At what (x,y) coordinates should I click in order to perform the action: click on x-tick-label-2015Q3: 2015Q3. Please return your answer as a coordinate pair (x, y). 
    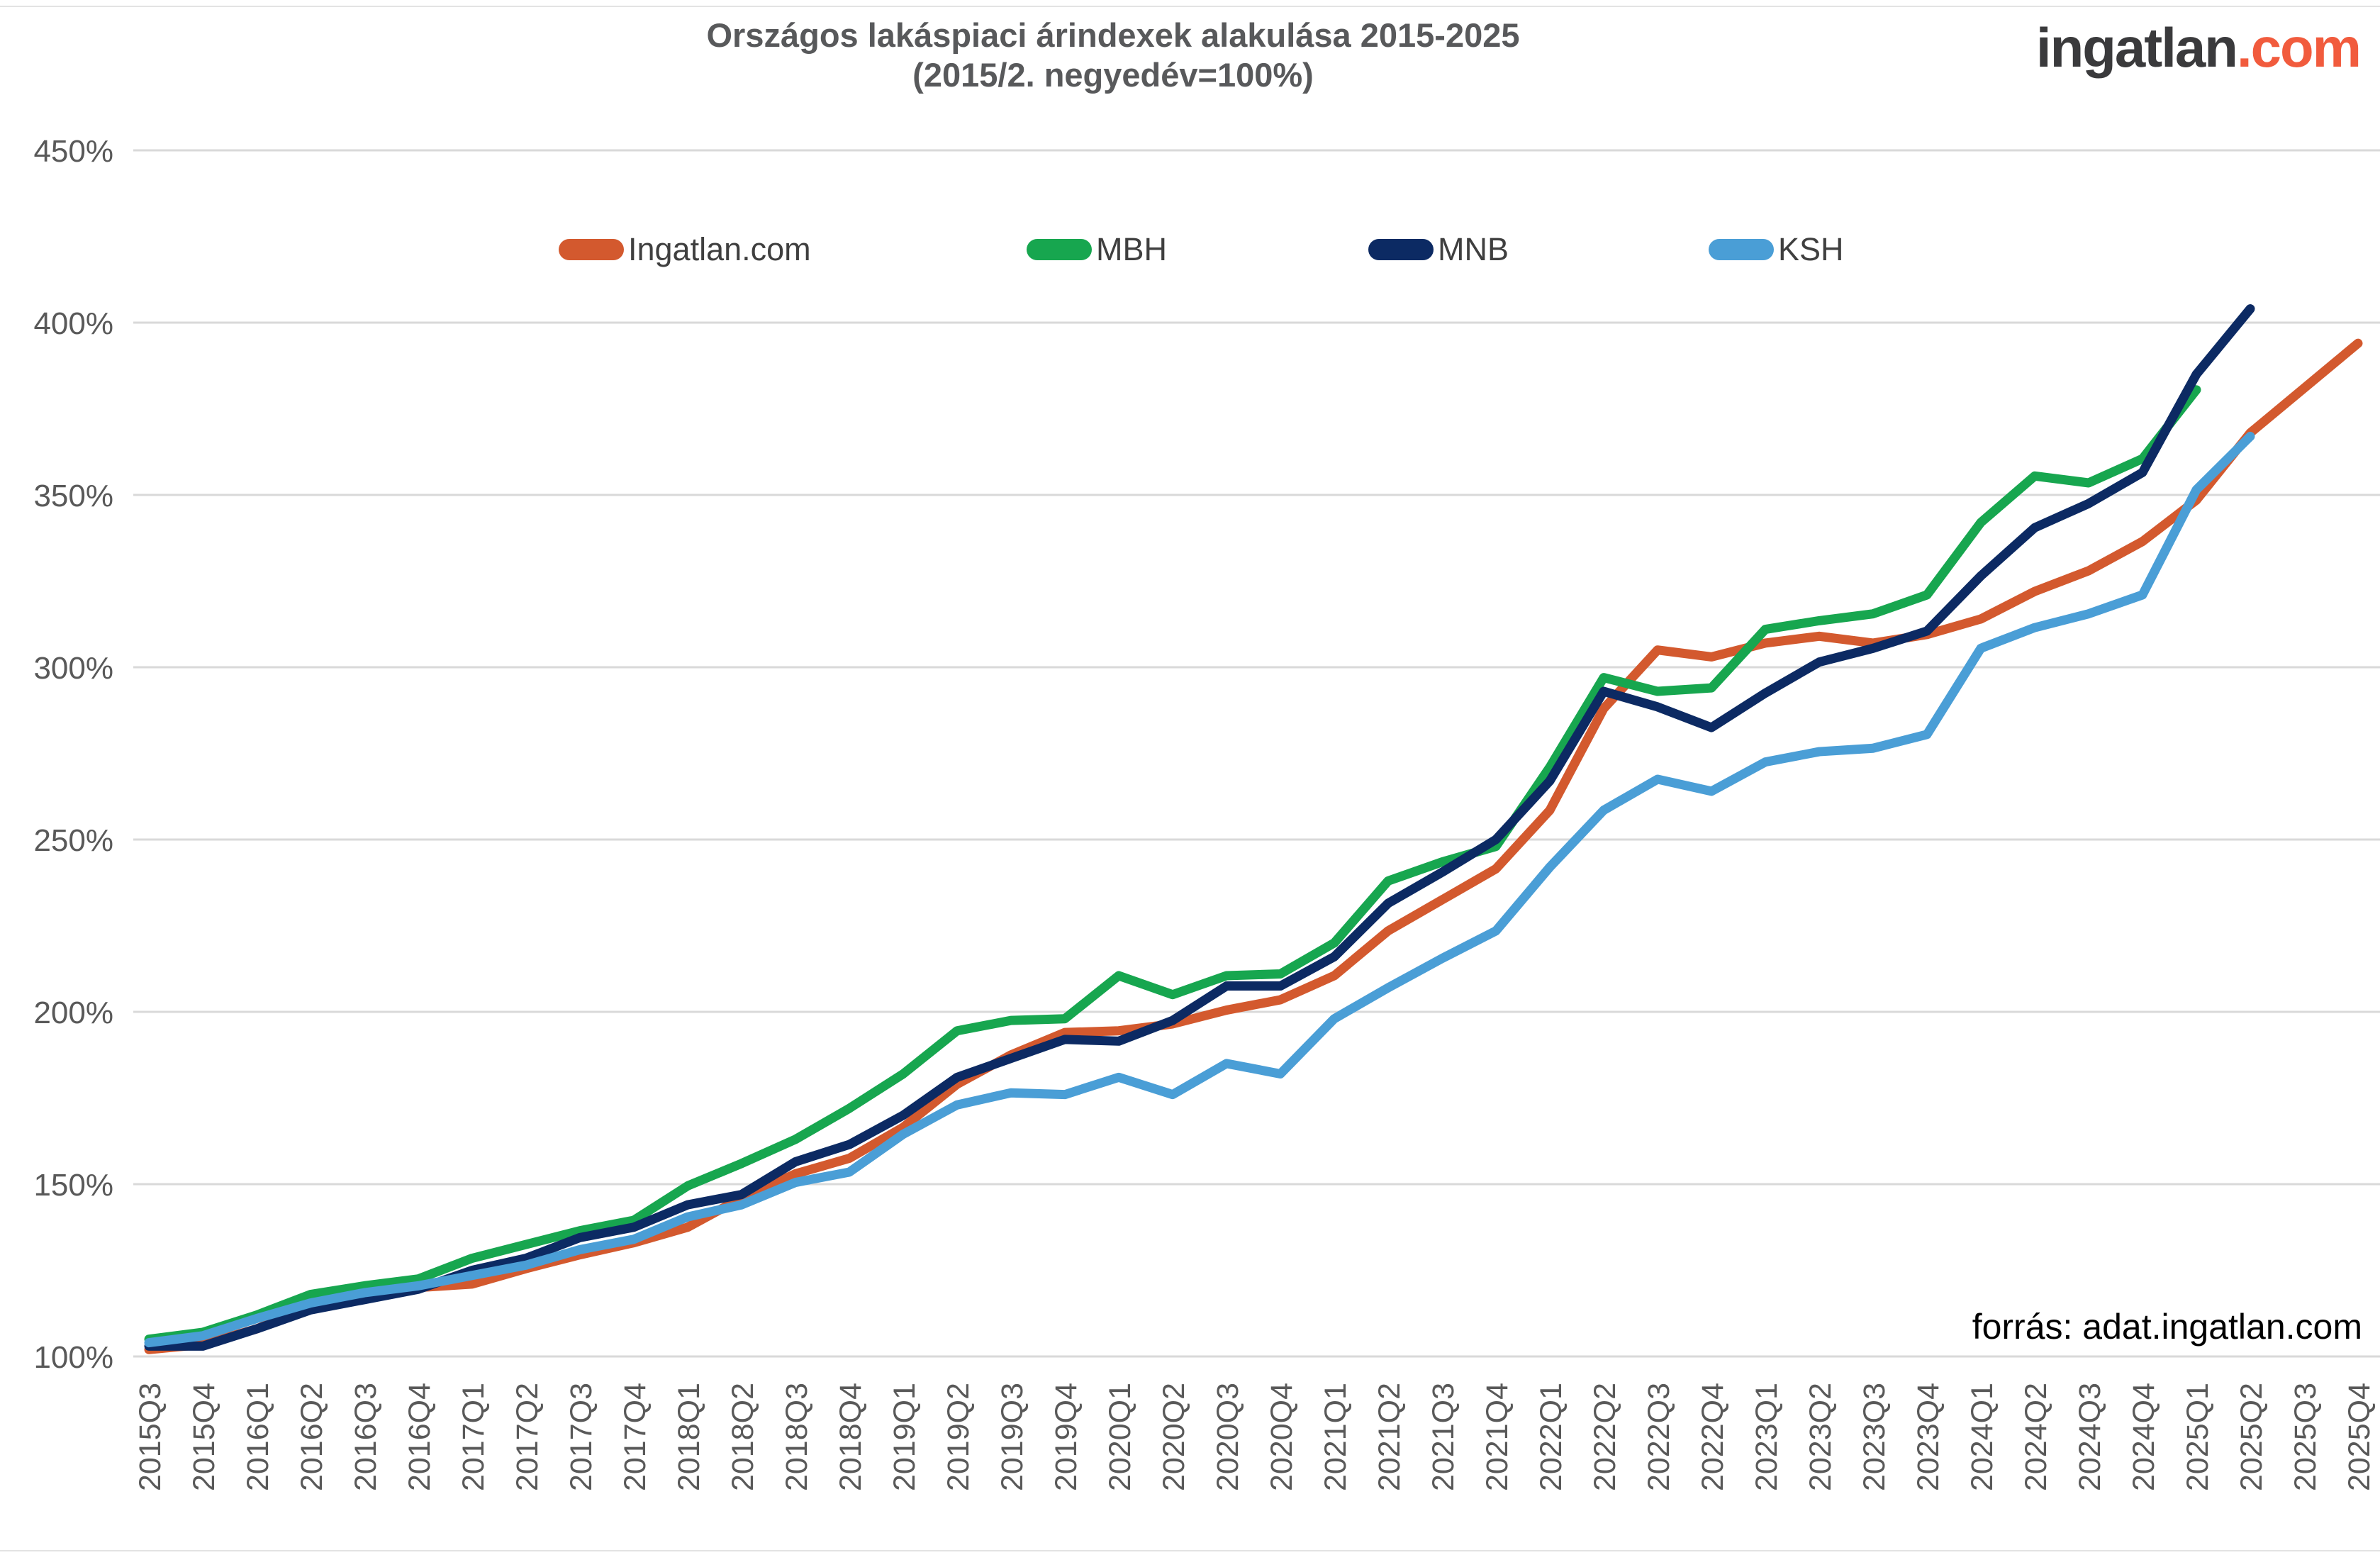
    Looking at the image, I should click on (150, 1437).